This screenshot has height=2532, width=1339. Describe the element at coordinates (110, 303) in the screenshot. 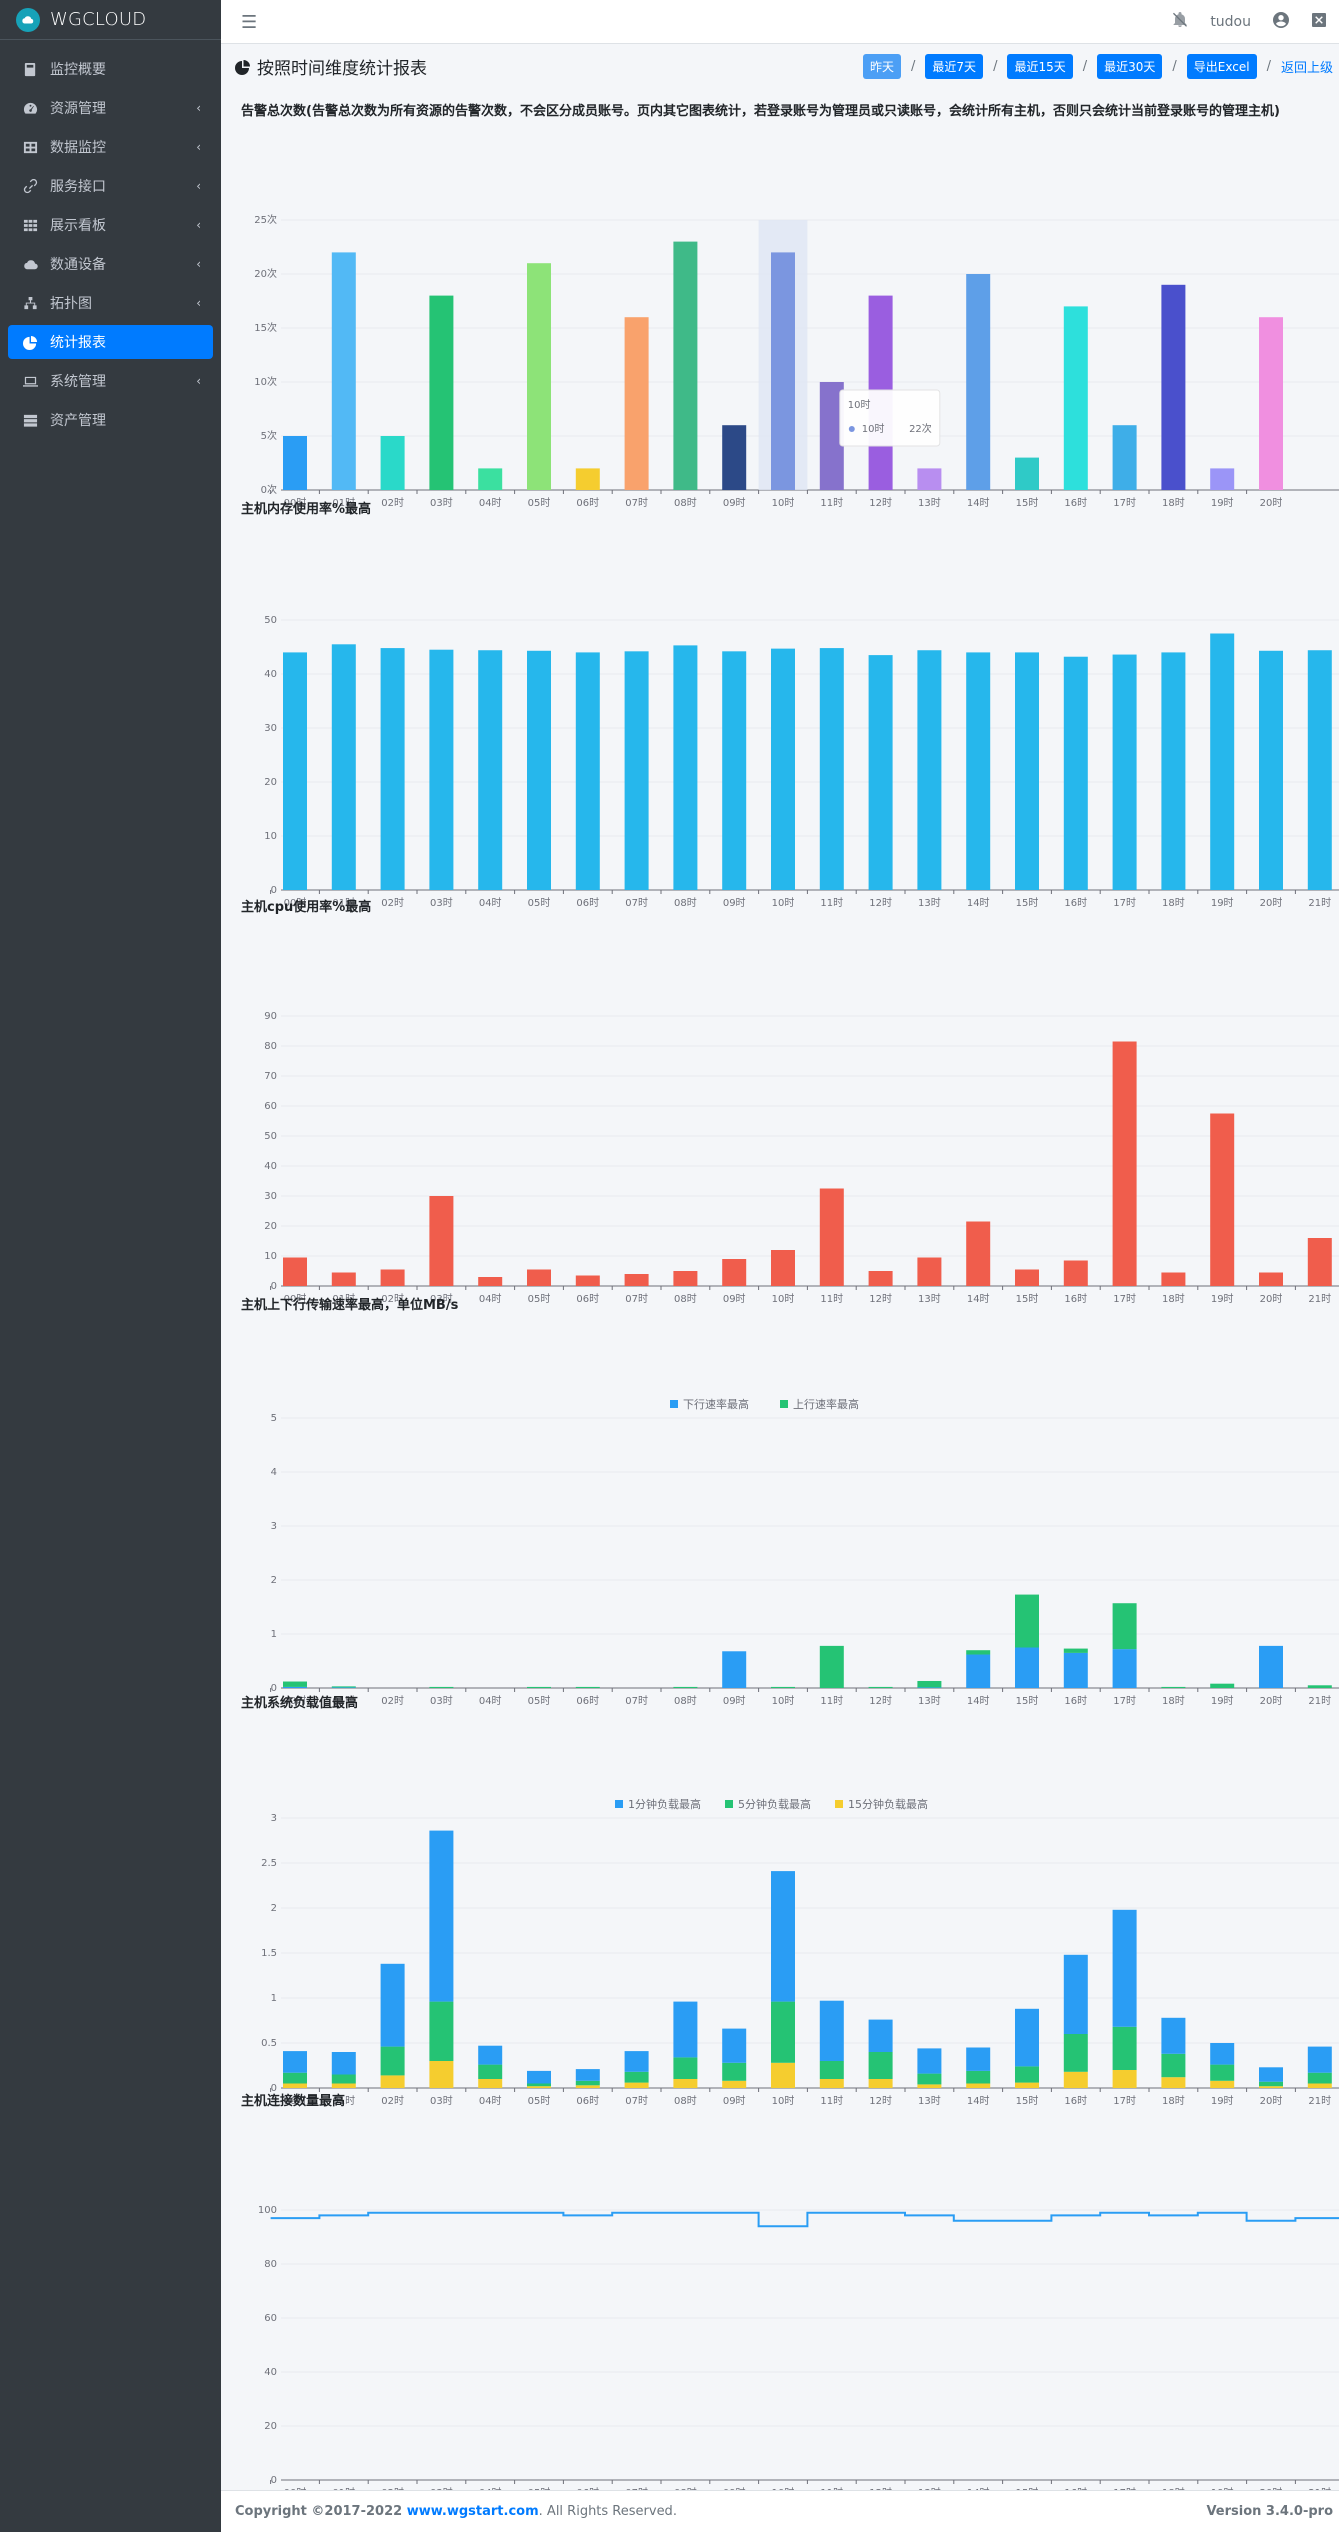

I see `sidebar-item-topology: 拓扑图 ‹` at that location.